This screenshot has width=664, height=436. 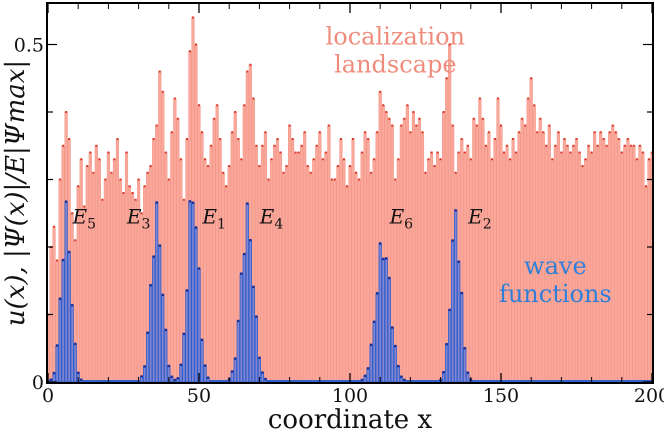 What do you see at coordinates (555, 266) in the screenshot?
I see `wave-label-line: wave` at bounding box center [555, 266].